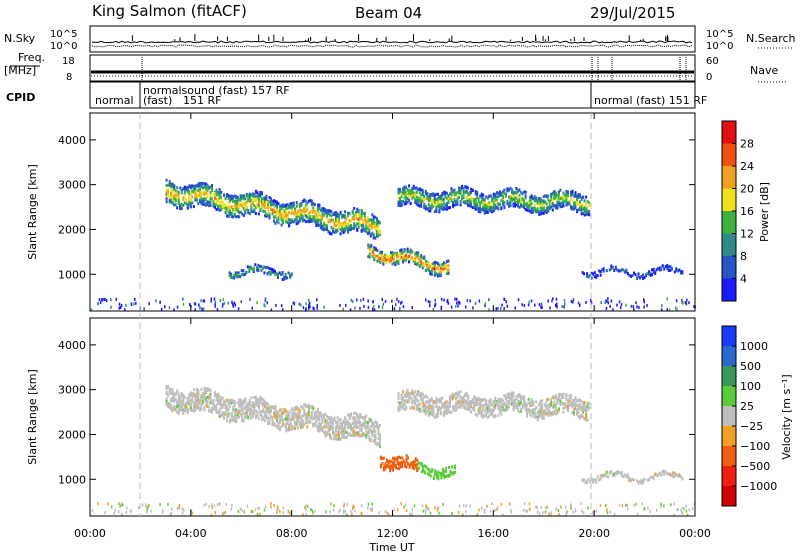  What do you see at coordinates (63, 46) in the screenshot?
I see `nsky-tick-bottom: 10^0` at bounding box center [63, 46].